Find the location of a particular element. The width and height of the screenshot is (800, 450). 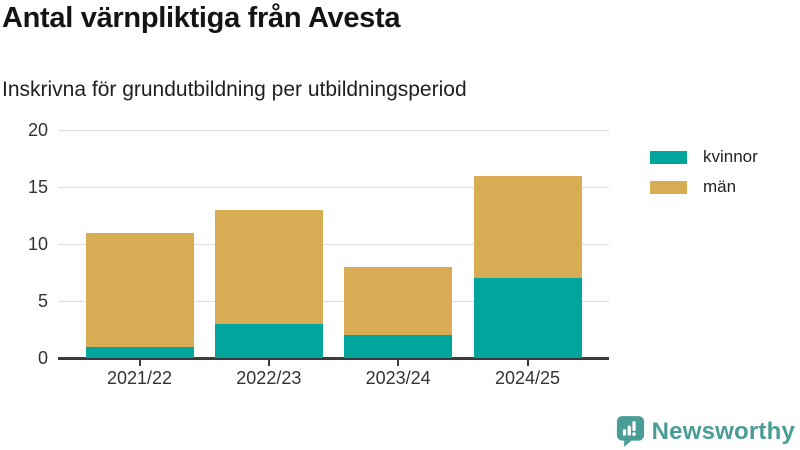

y-tick-label: 15 is located at coordinates (37, 187).